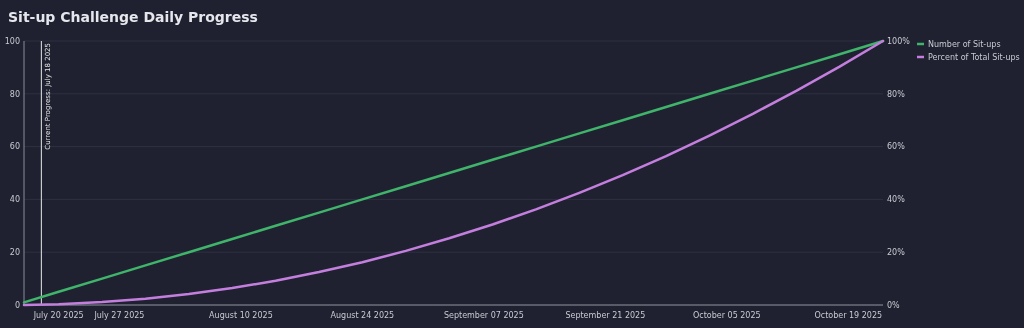 The height and width of the screenshot is (328, 1024). Describe the element at coordinates (896, 252) in the screenshot. I see `y2-tick-label: 20%` at that location.